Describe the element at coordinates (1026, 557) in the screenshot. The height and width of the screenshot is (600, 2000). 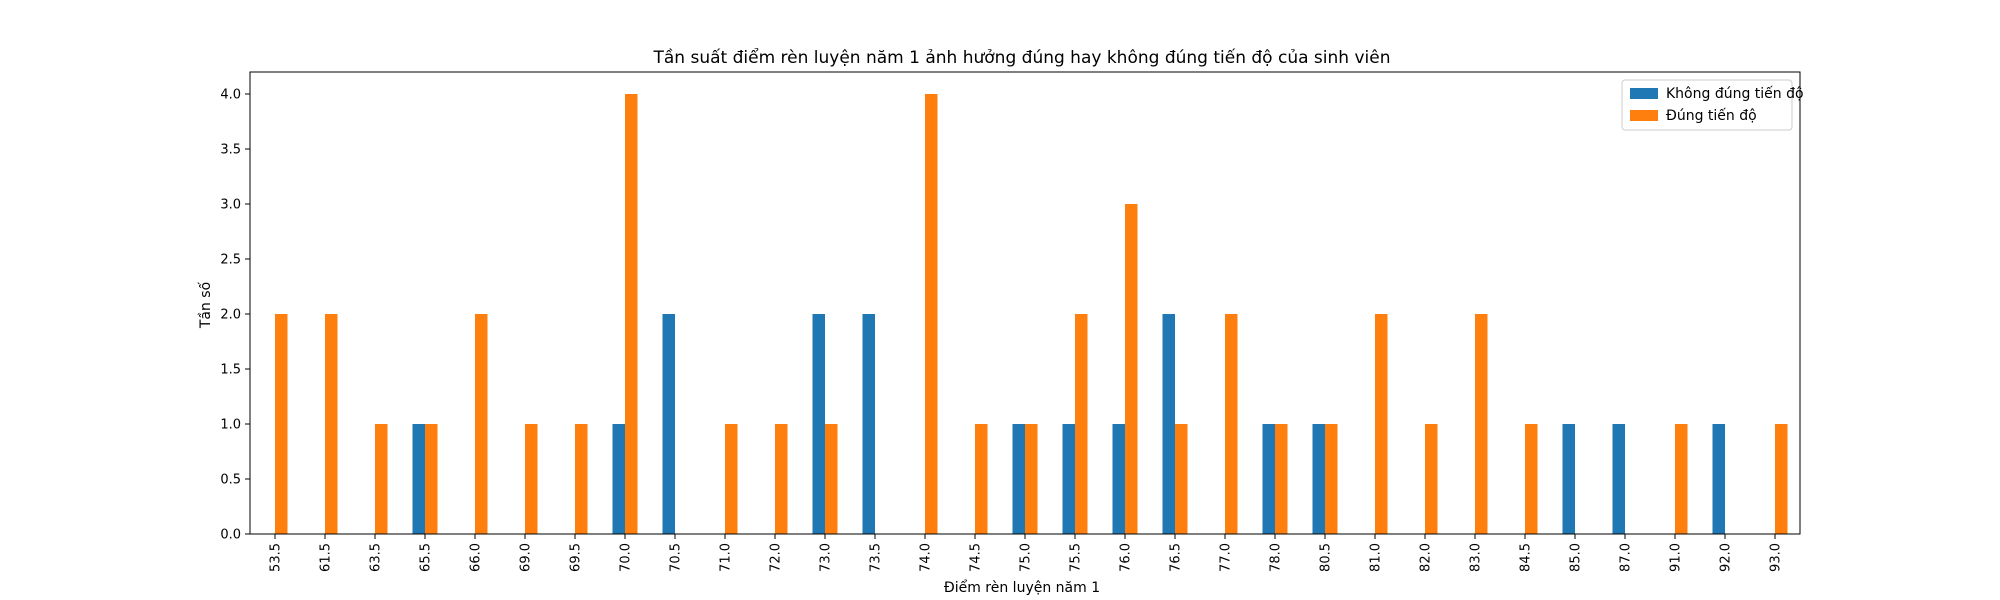
I see `x-tick-label-15: 75.0` at that location.